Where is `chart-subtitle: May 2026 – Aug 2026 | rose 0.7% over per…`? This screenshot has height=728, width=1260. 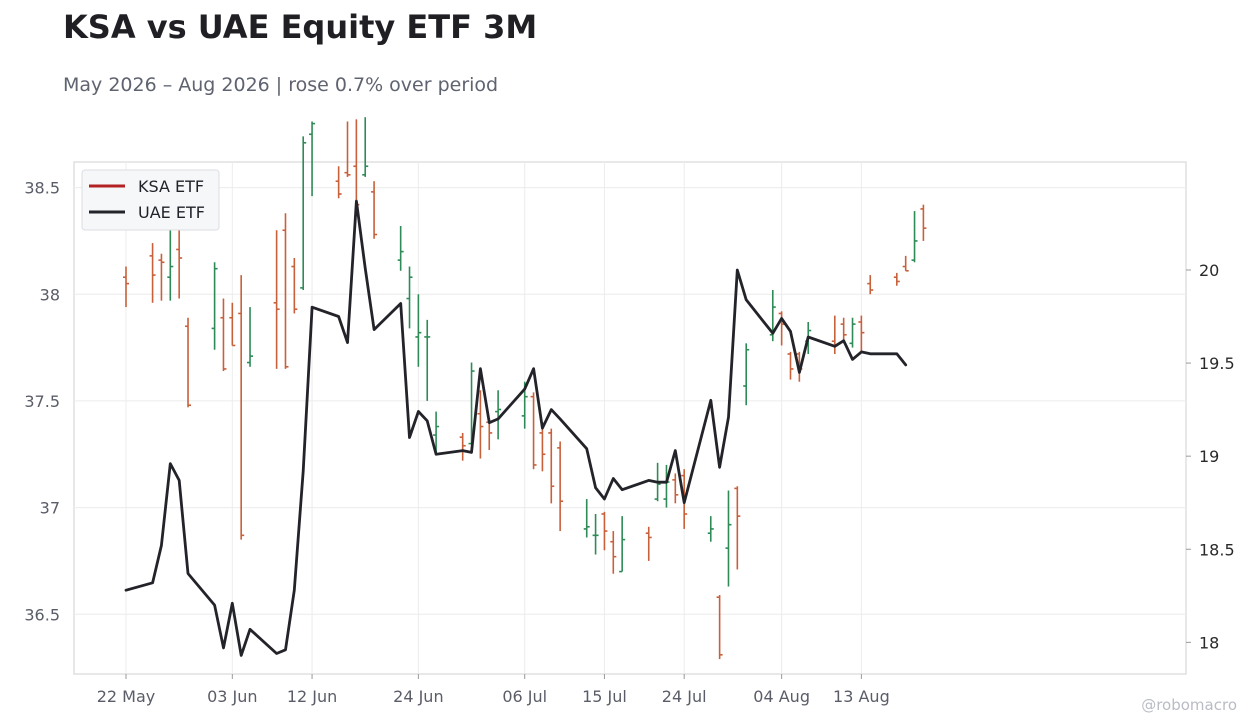 chart-subtitle: May 2026 – Aug 2026 | rose 0.7% over per… is located at coordinates (281, 85).